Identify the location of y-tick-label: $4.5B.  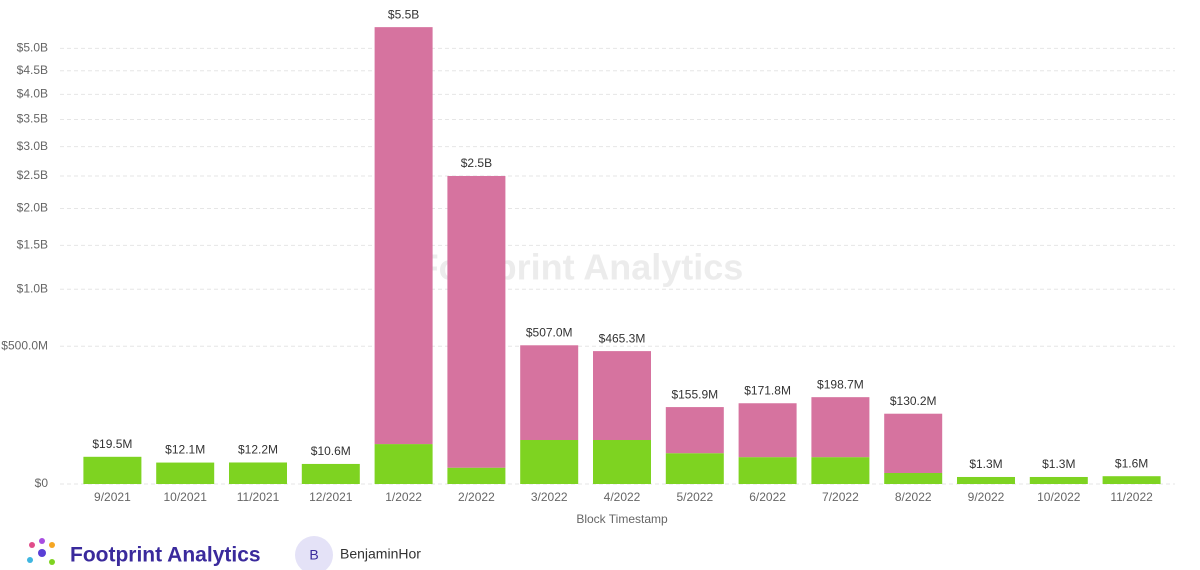
(32, 70).